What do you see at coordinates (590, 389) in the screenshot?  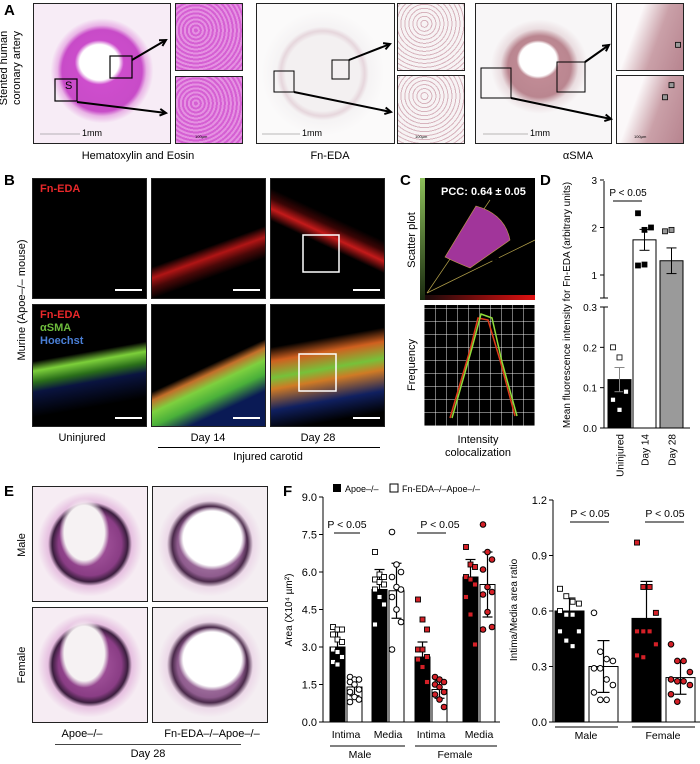 I see `y-tick-label: 0.1` at bounding box center [590, 389].